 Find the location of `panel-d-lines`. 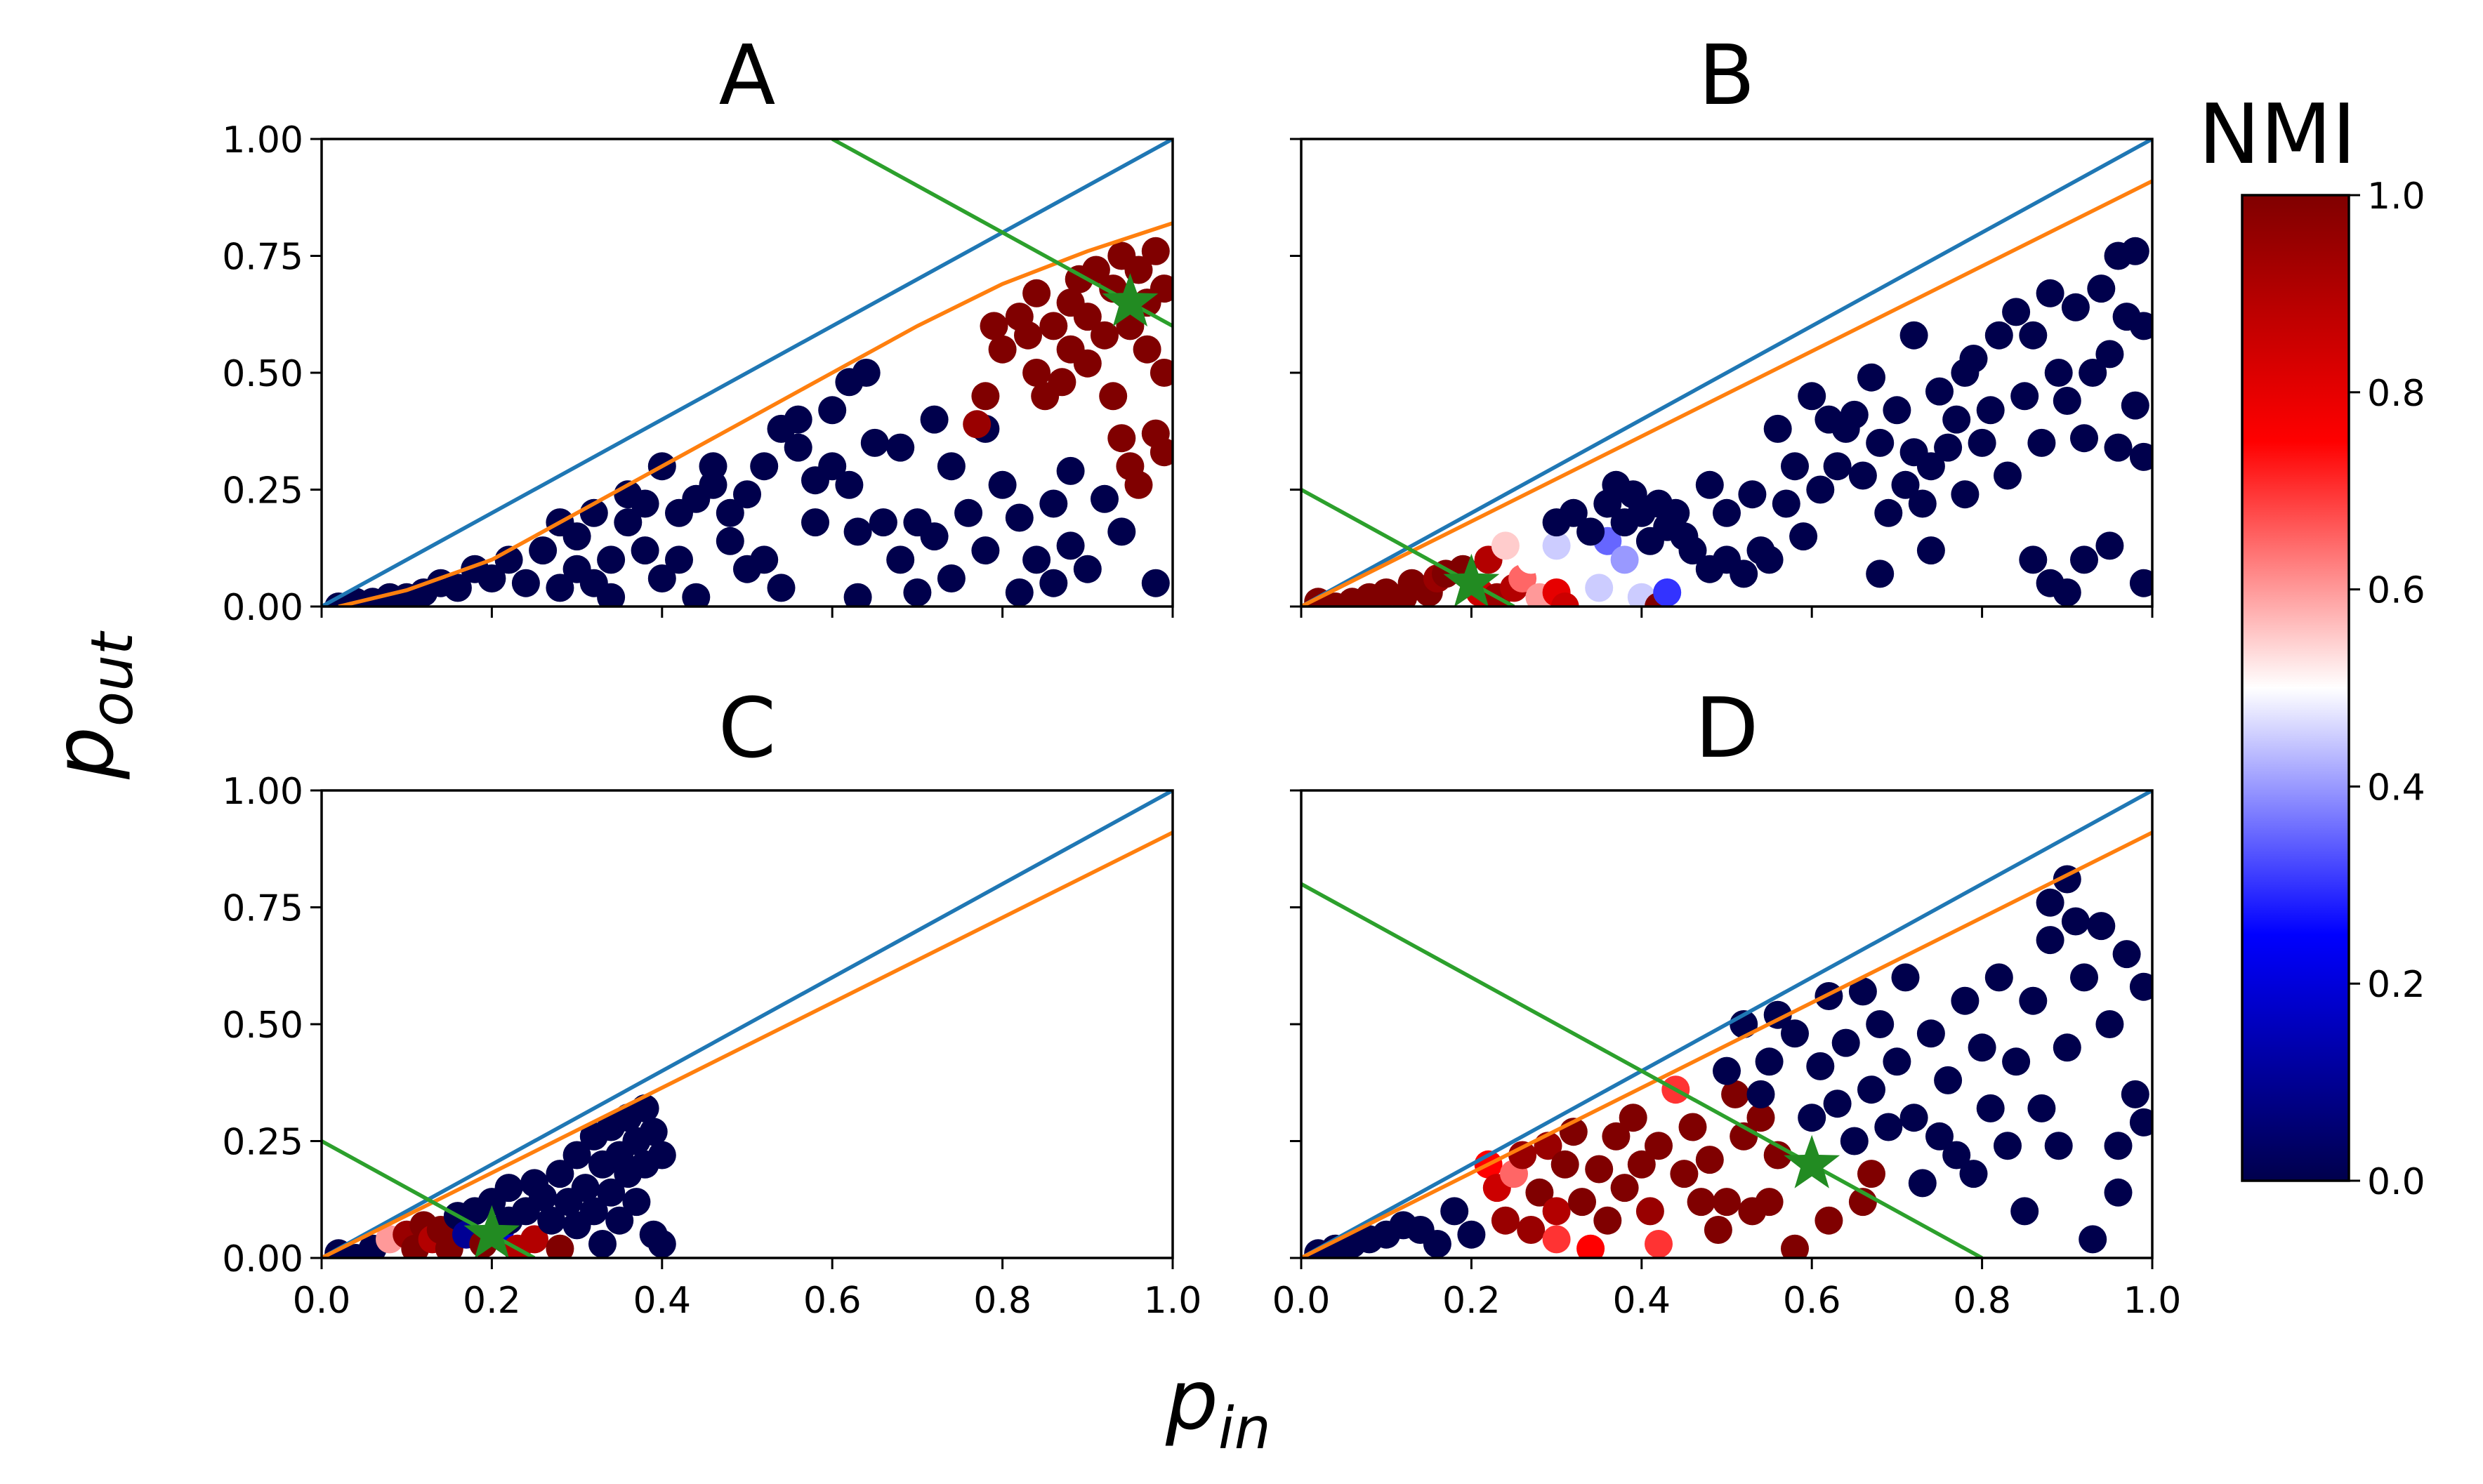

panel-d-lines is located at coordinates (1726, 1024).